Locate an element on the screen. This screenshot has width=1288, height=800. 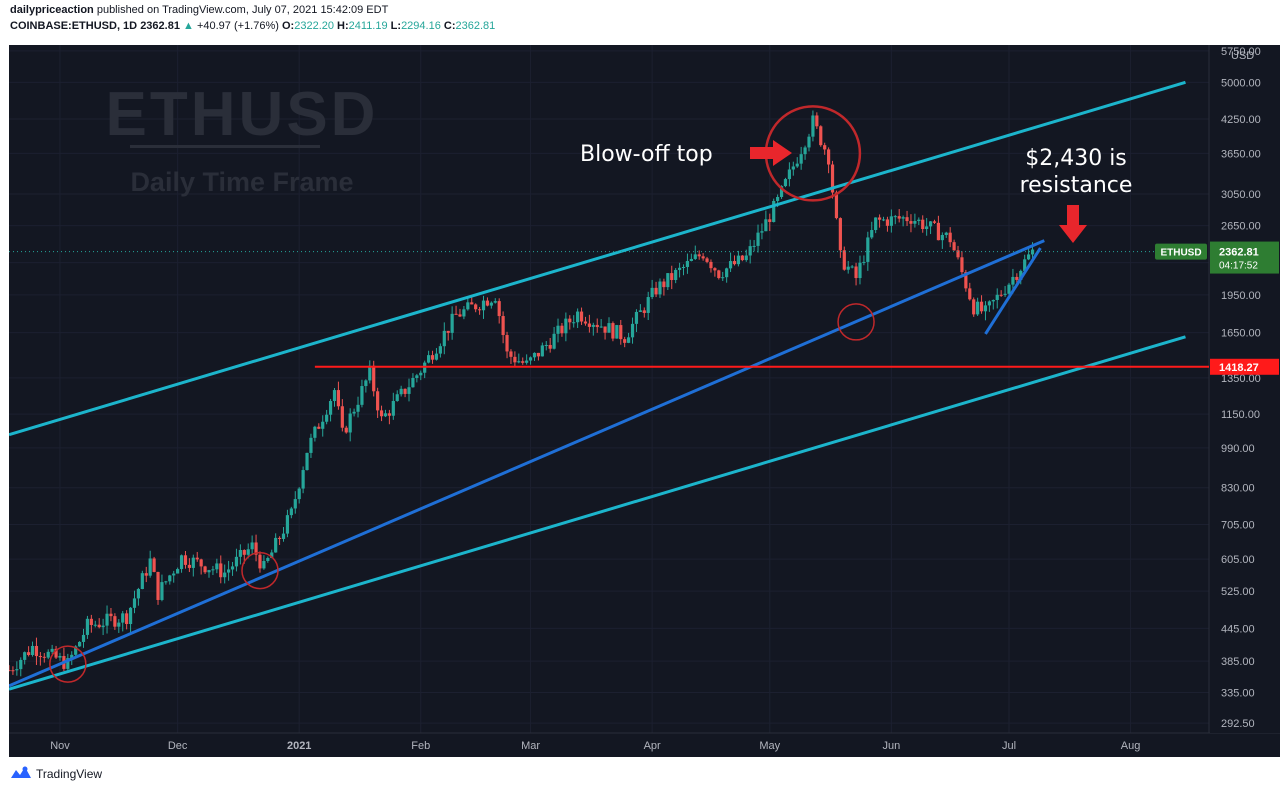
tradingview-brand: TradingView is located at coordinates (69, 774).